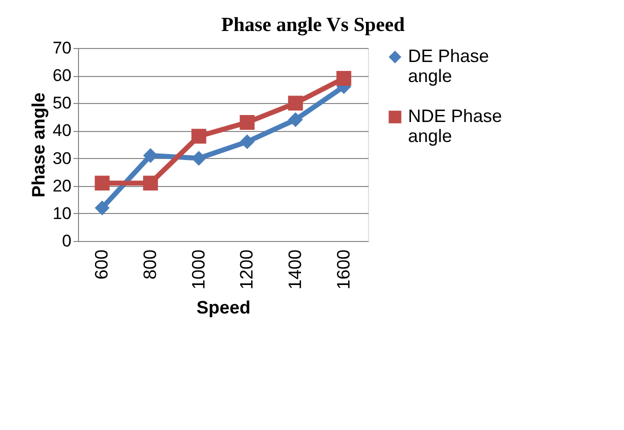  What do you see at coordinates (455, 126) in the screenshot?
I see `legend-label: NDE Phase angle` at bounding box center [455, 126].